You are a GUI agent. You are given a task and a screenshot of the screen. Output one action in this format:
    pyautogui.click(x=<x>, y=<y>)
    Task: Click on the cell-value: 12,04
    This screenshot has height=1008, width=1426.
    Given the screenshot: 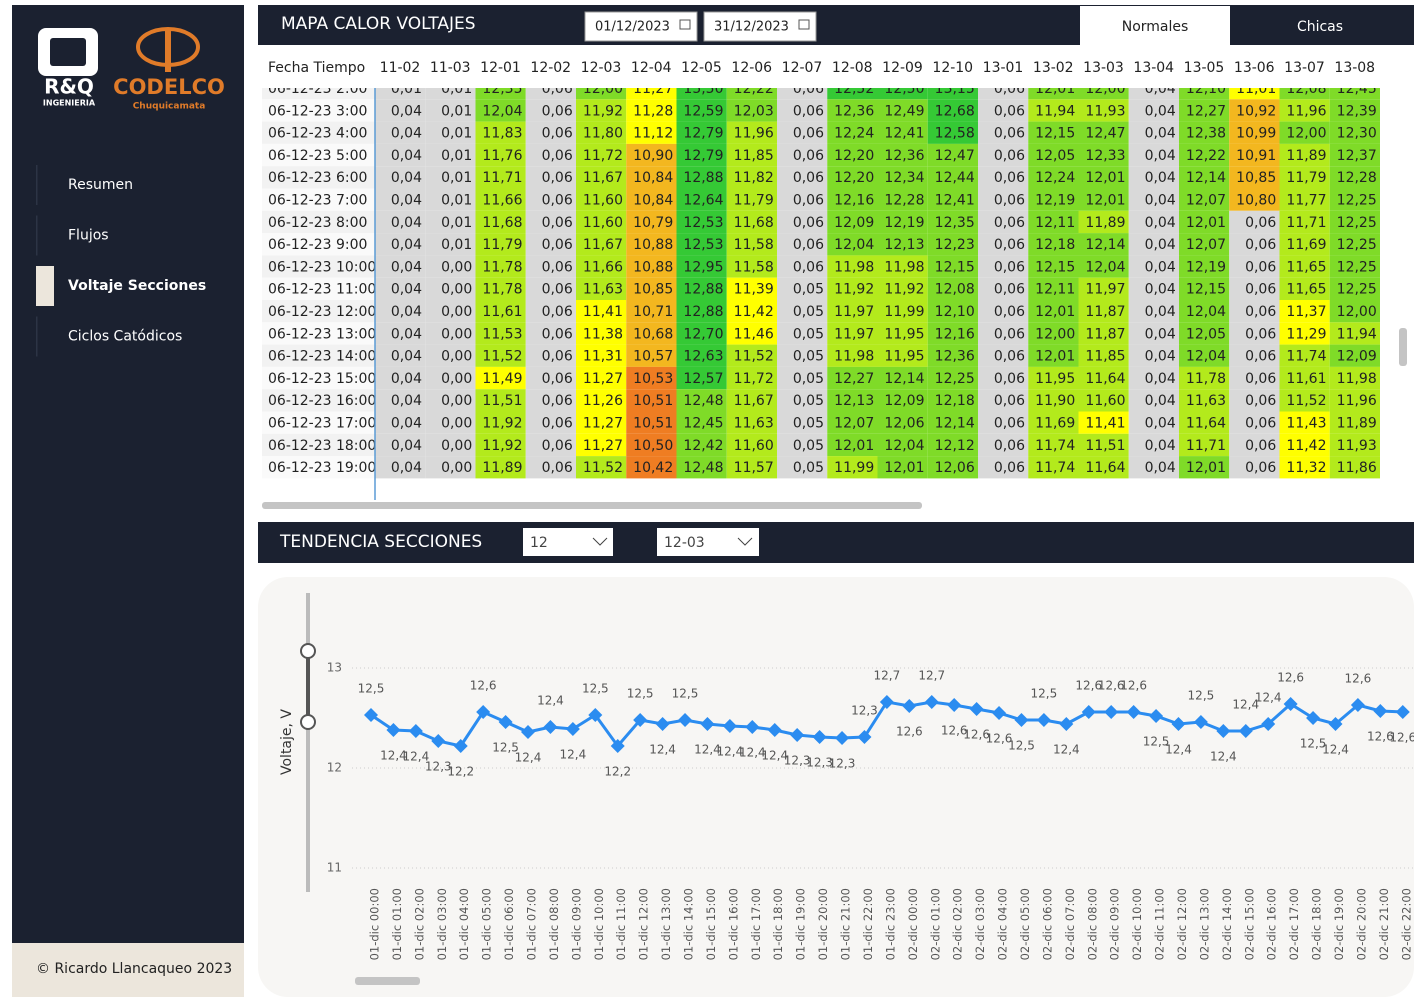 What is the action you would take?
    pyautogui.click(x=854, y=245)
    